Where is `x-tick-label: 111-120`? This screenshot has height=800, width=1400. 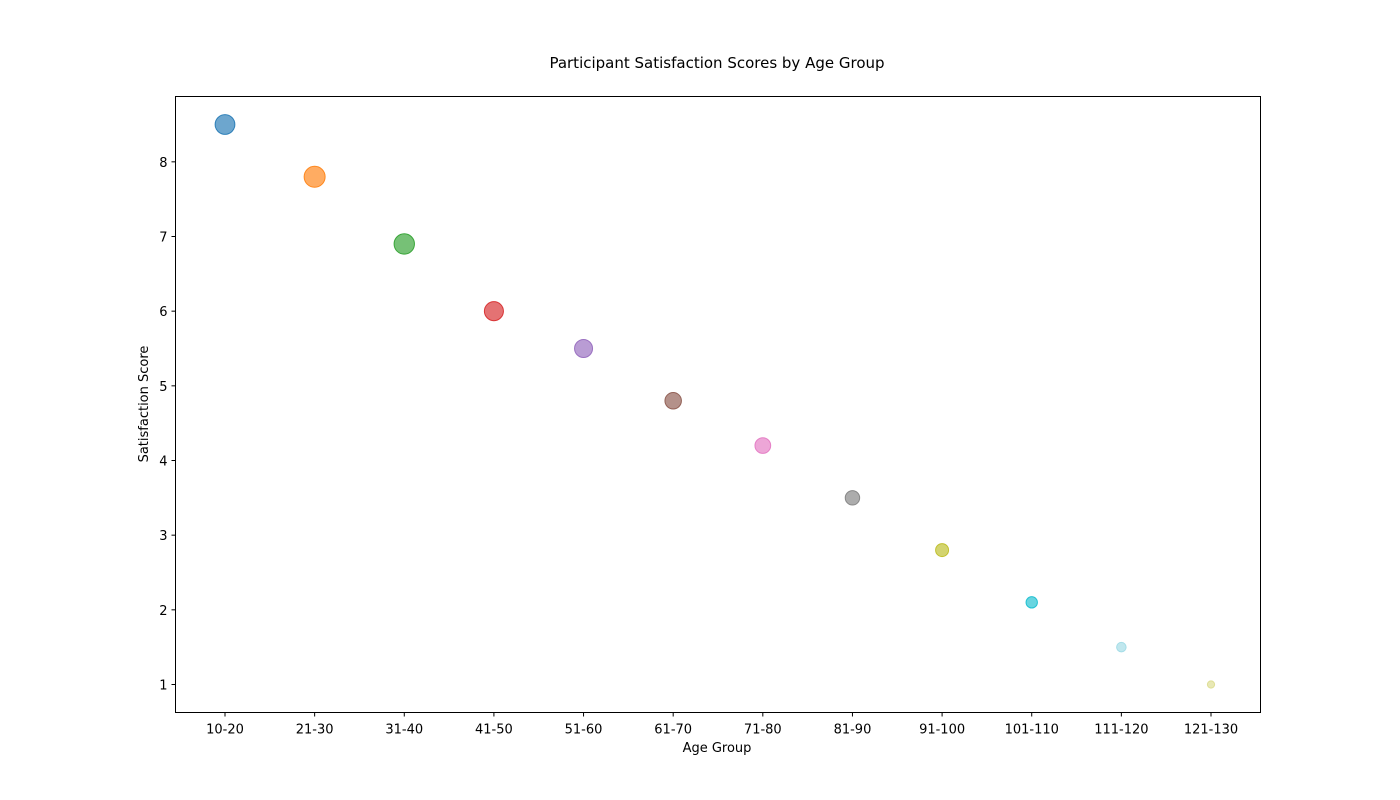 x-tick-label: 111-120 is located at coordinates (1121, 730).